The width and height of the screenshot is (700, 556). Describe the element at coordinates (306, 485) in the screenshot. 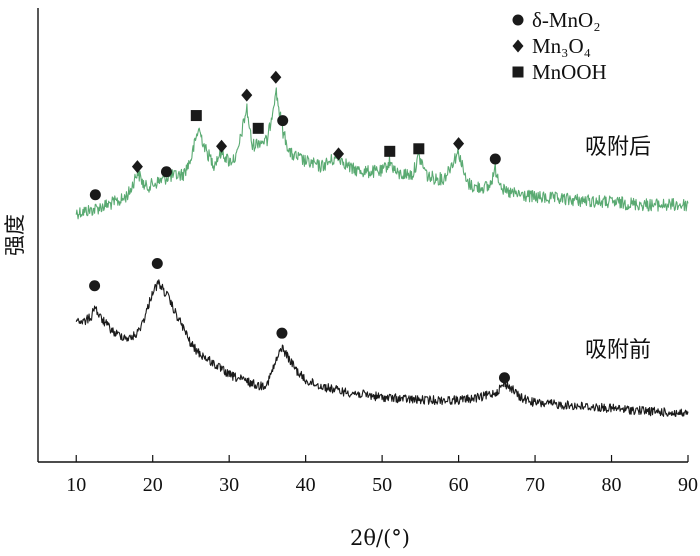

I see `x-tick-label: 40` at that location.